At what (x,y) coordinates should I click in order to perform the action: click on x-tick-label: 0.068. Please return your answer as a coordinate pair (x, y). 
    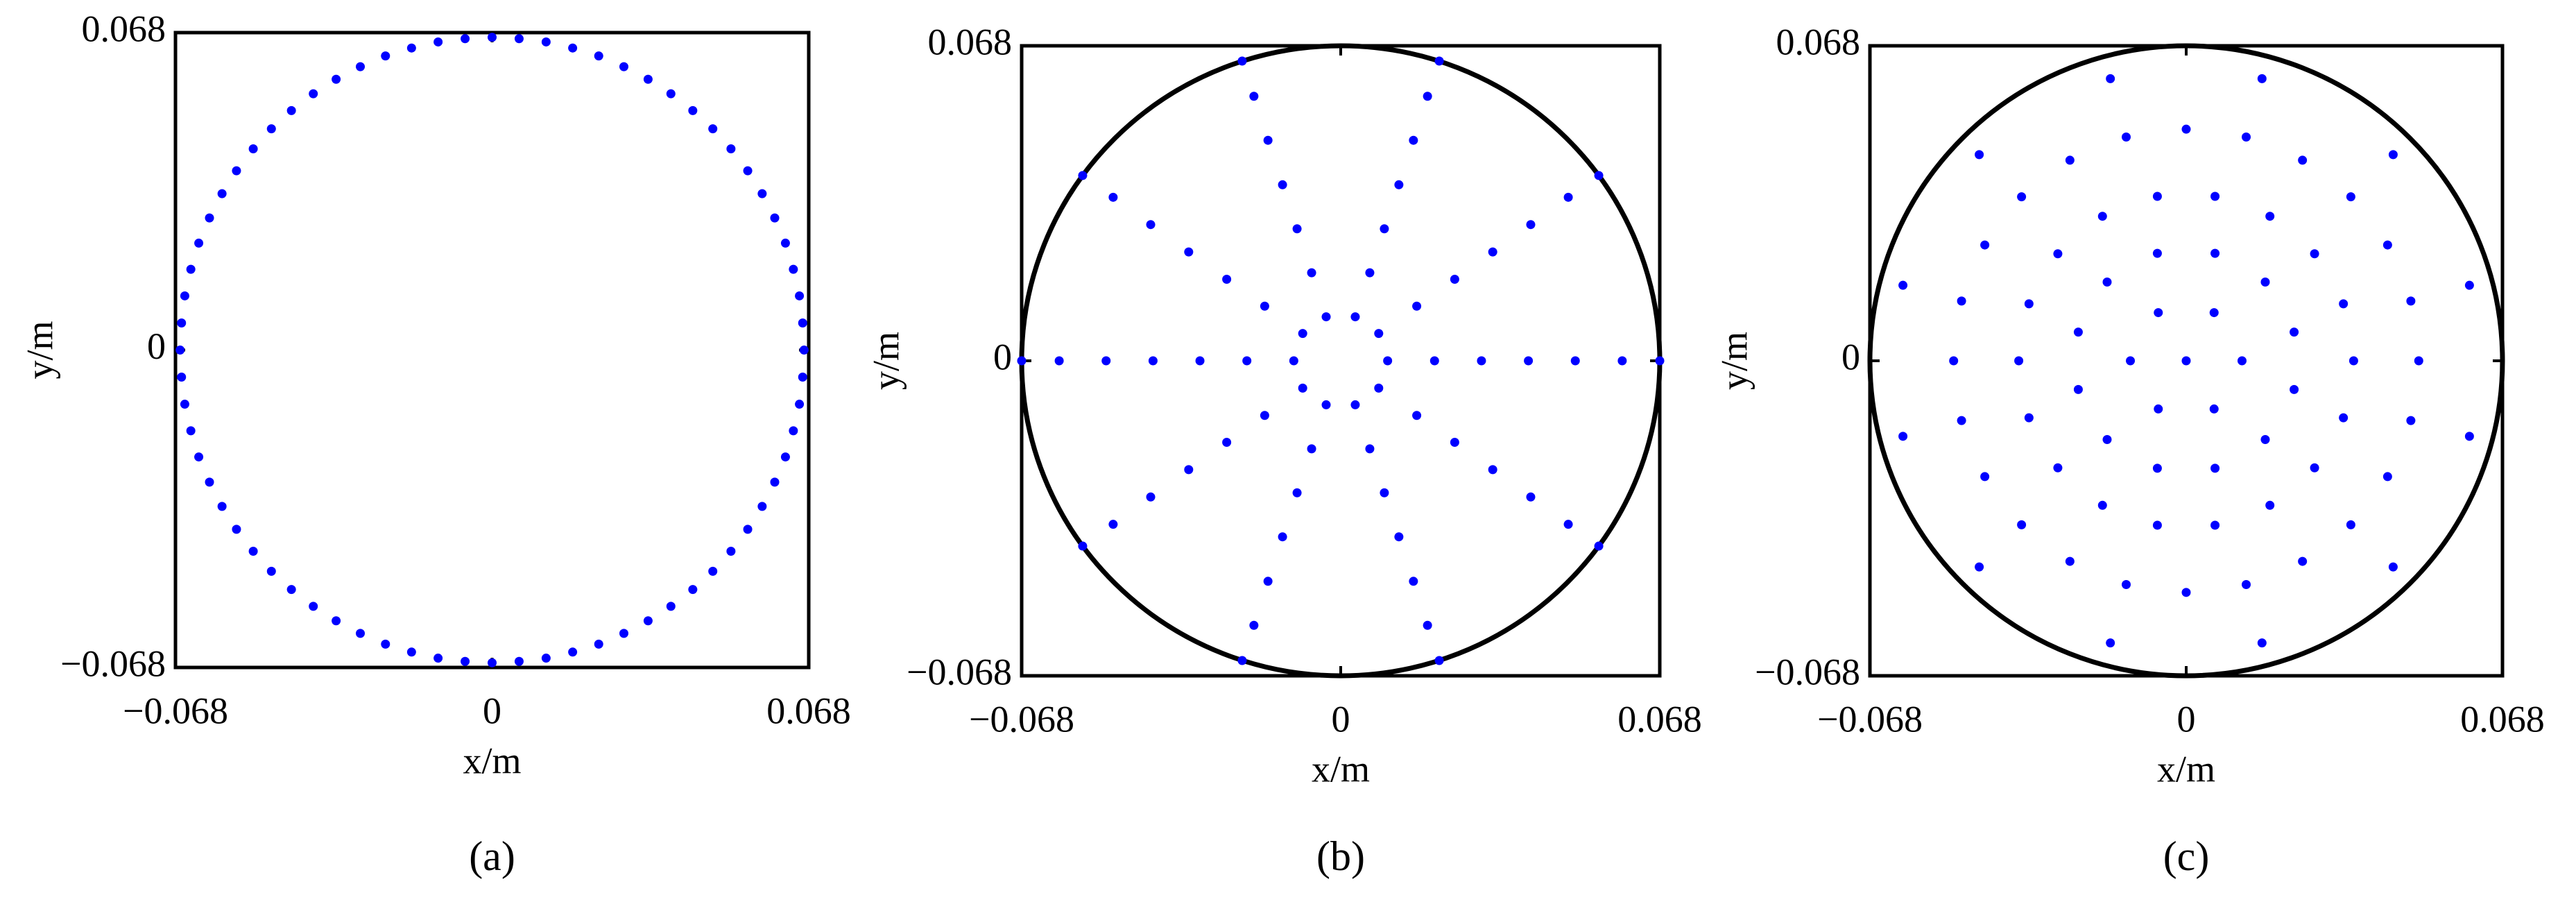
    Looking at the image, I should click on (2502, 719).